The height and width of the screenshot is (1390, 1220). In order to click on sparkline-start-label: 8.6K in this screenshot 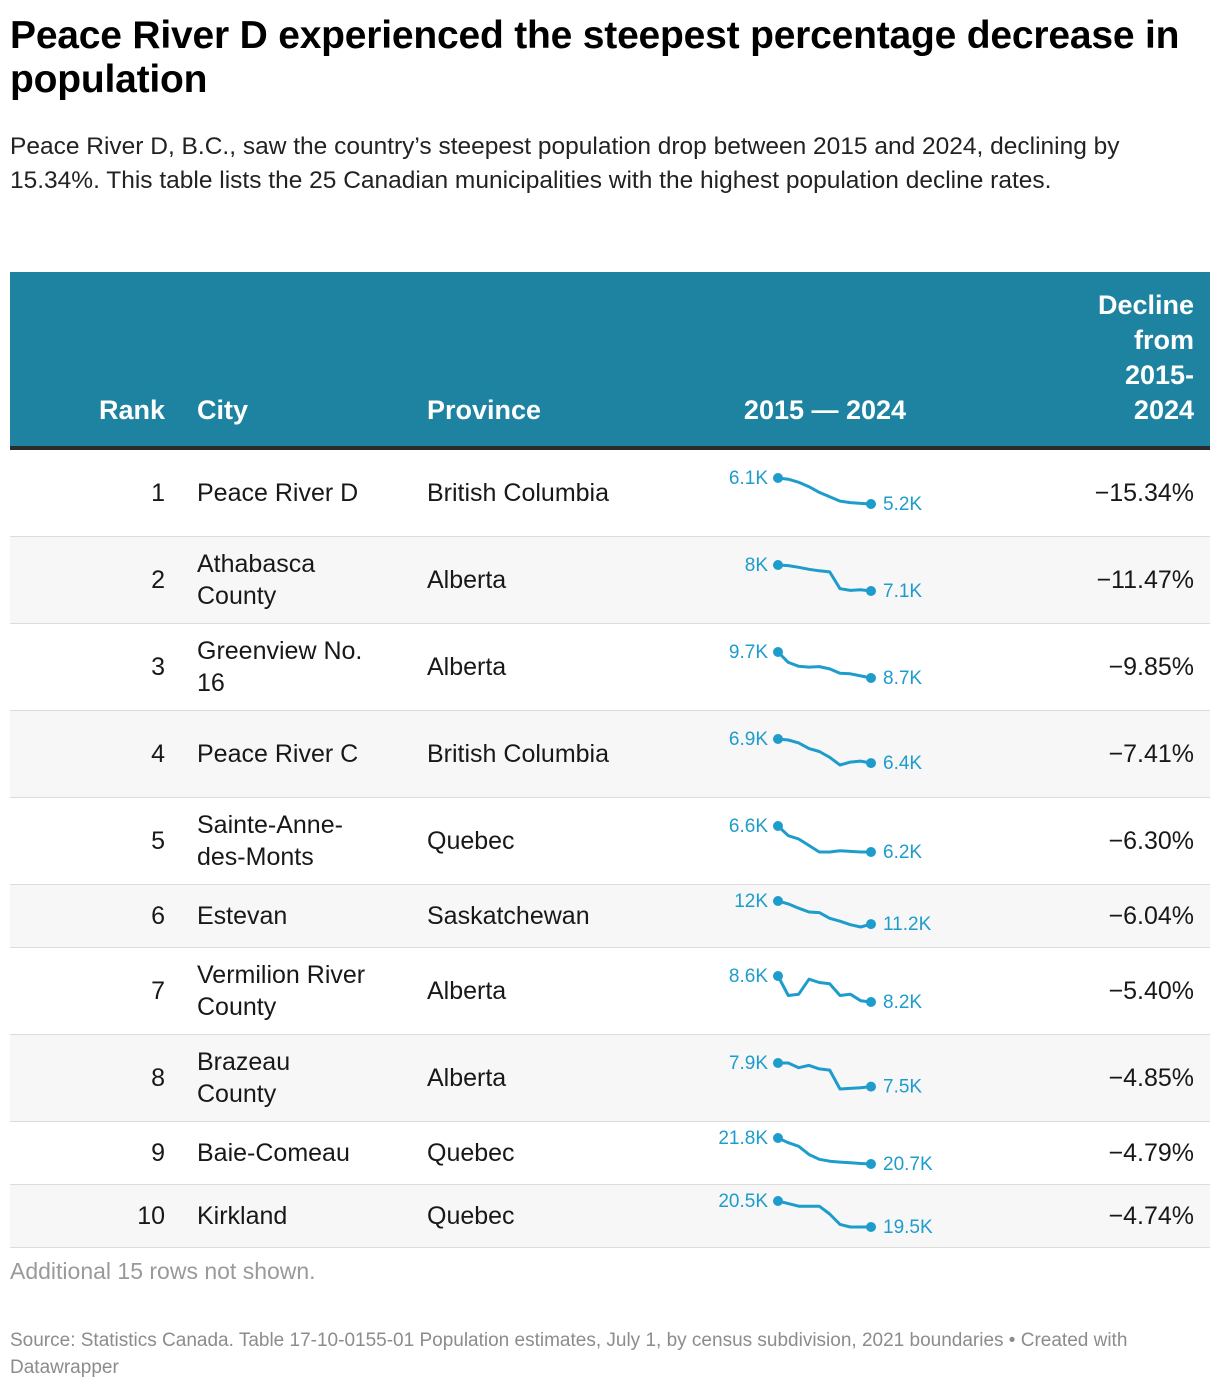, I will do `click(748, 976)`.